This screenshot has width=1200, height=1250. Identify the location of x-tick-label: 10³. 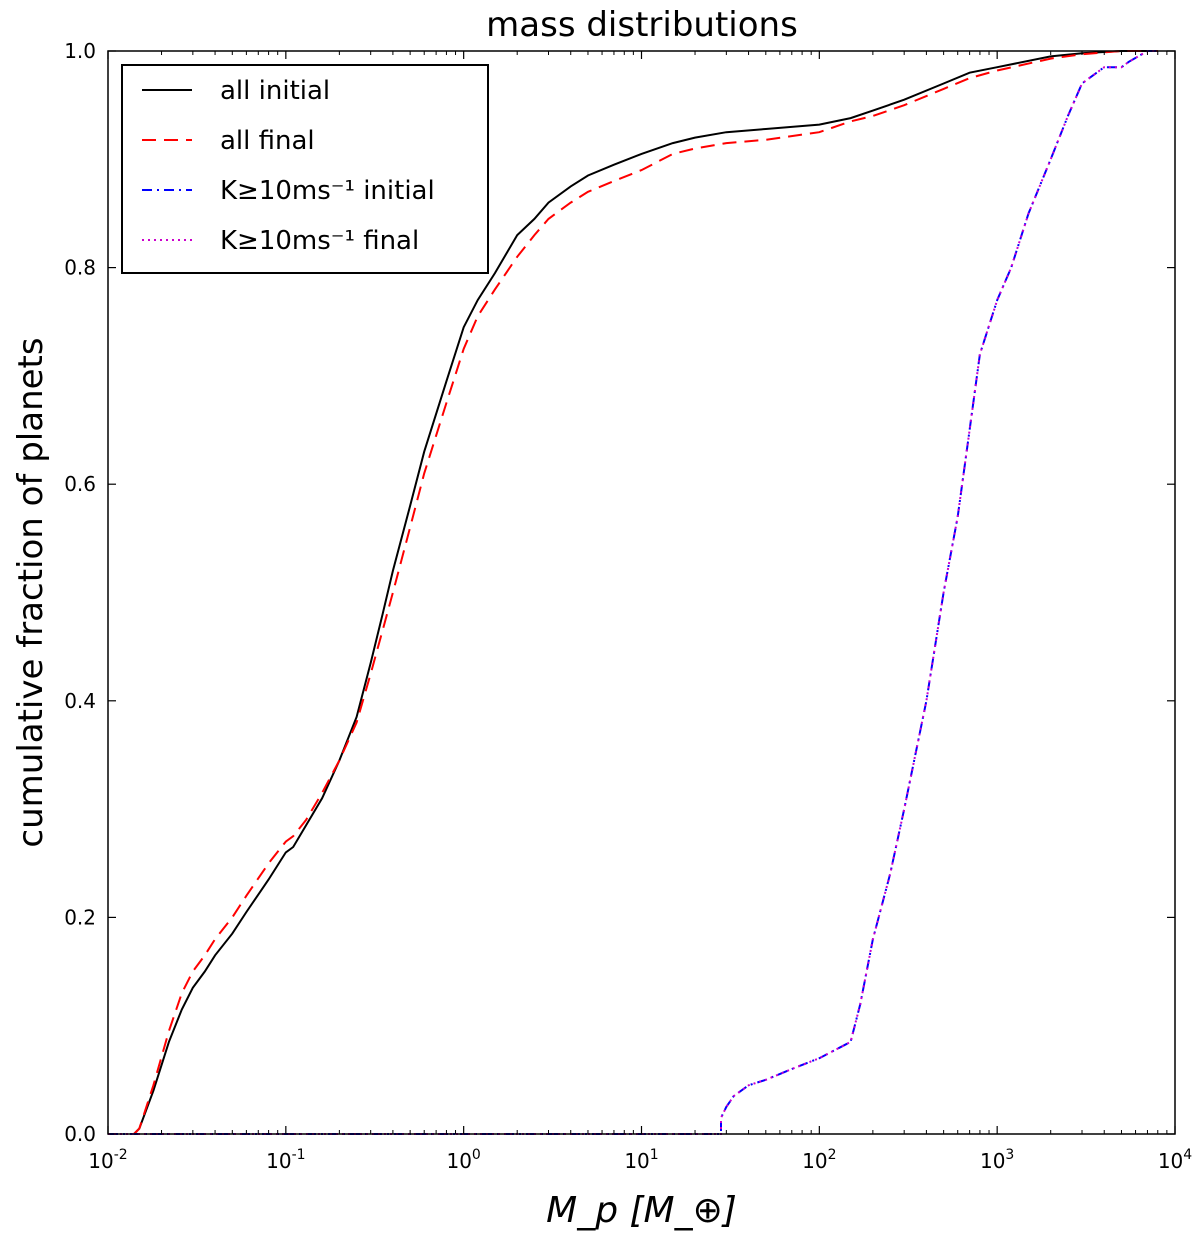
(997, 1160).